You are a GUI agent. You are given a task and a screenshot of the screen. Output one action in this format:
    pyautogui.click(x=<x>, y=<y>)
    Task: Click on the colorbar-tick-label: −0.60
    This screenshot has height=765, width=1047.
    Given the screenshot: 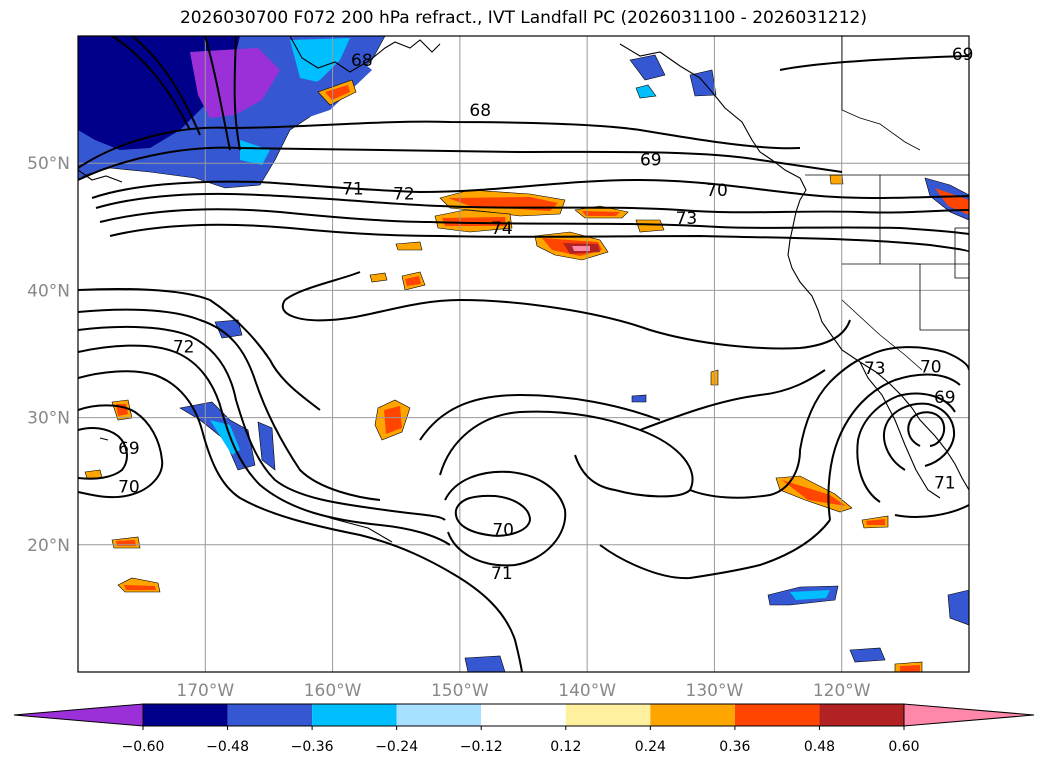 What is the action you would take?
    pyautogui.click(x=143, y=747)
    